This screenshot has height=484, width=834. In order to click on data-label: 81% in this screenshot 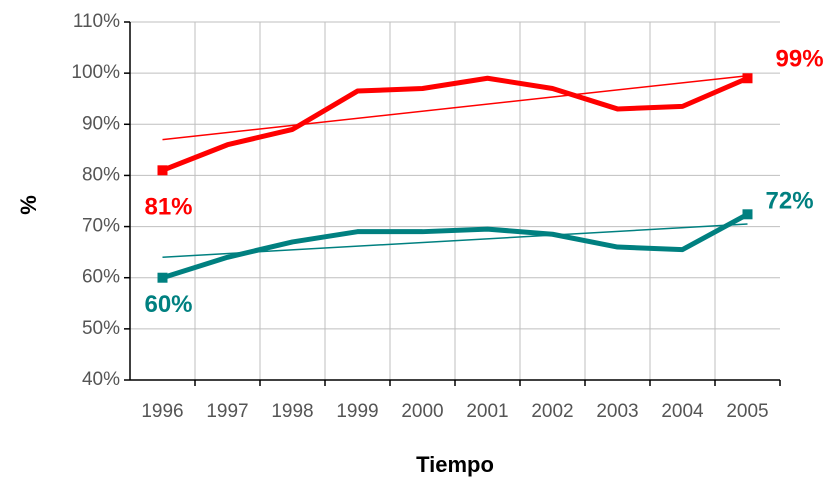, I will do `click(168, 207)`.